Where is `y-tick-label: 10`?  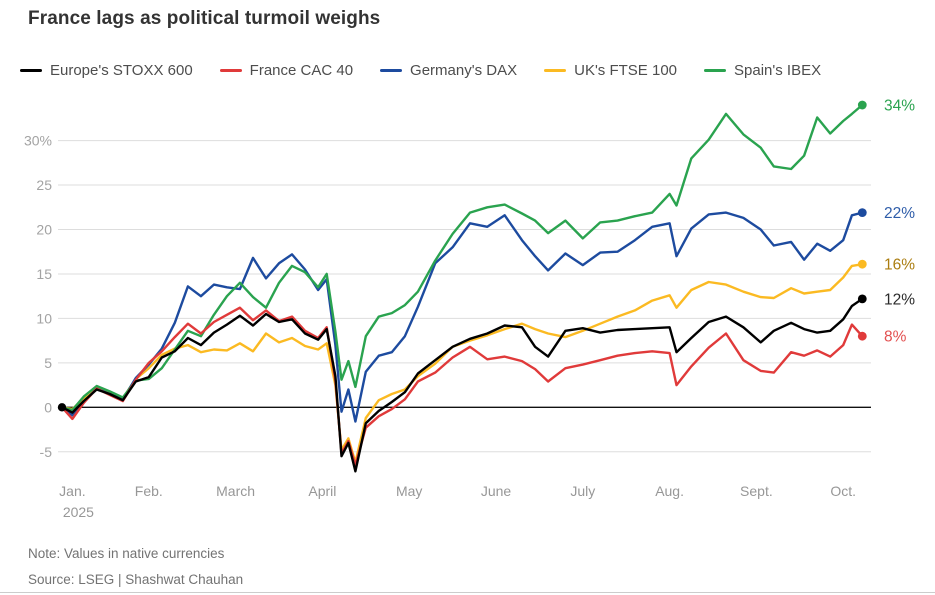 y-tick-label: 10 is located at coordinates (44, 318).